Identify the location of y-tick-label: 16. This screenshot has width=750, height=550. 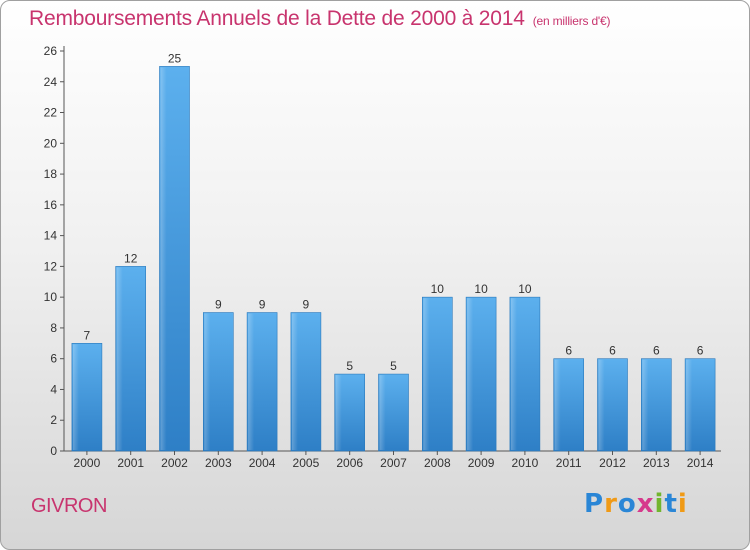
(51, 205).